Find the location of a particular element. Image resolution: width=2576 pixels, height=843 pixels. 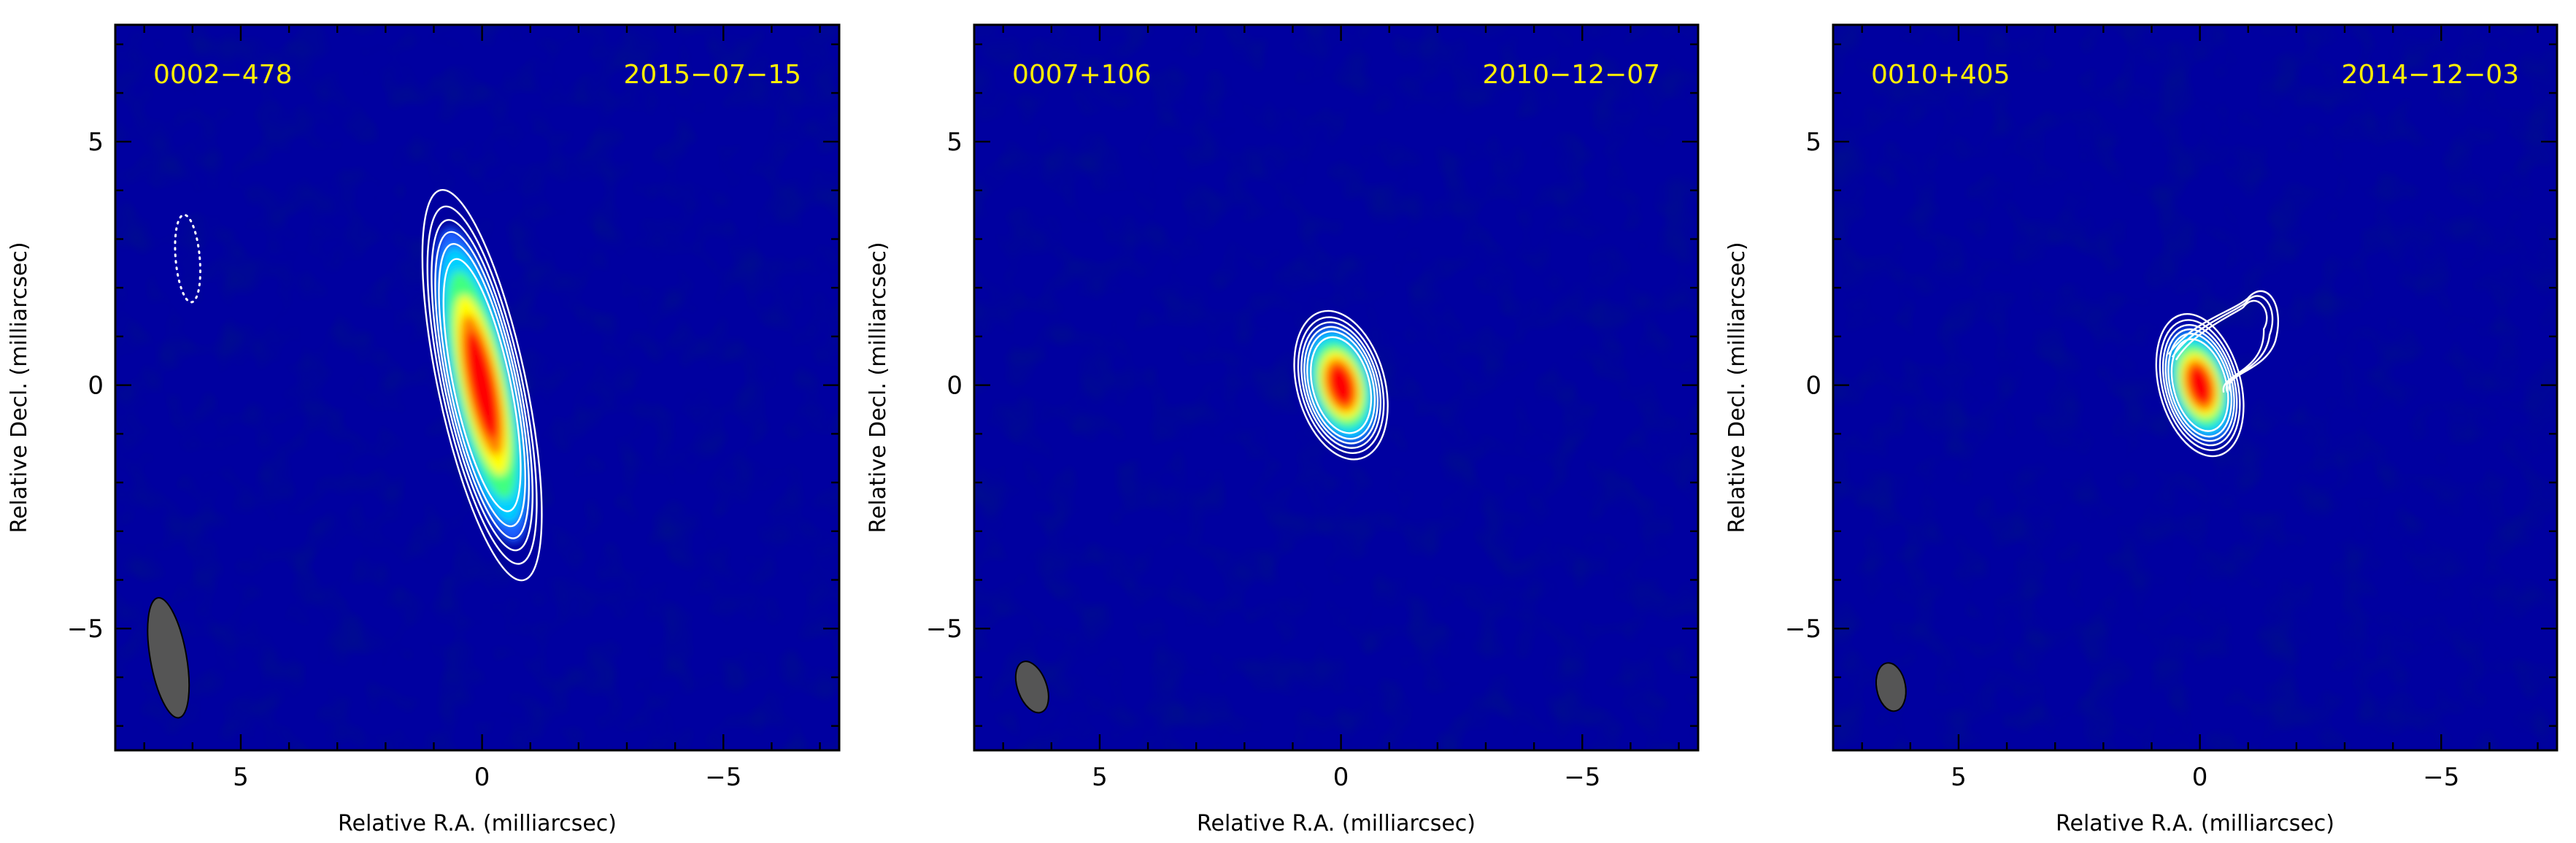

source-name: 0007+106 is located at coordinates (1082, 75).